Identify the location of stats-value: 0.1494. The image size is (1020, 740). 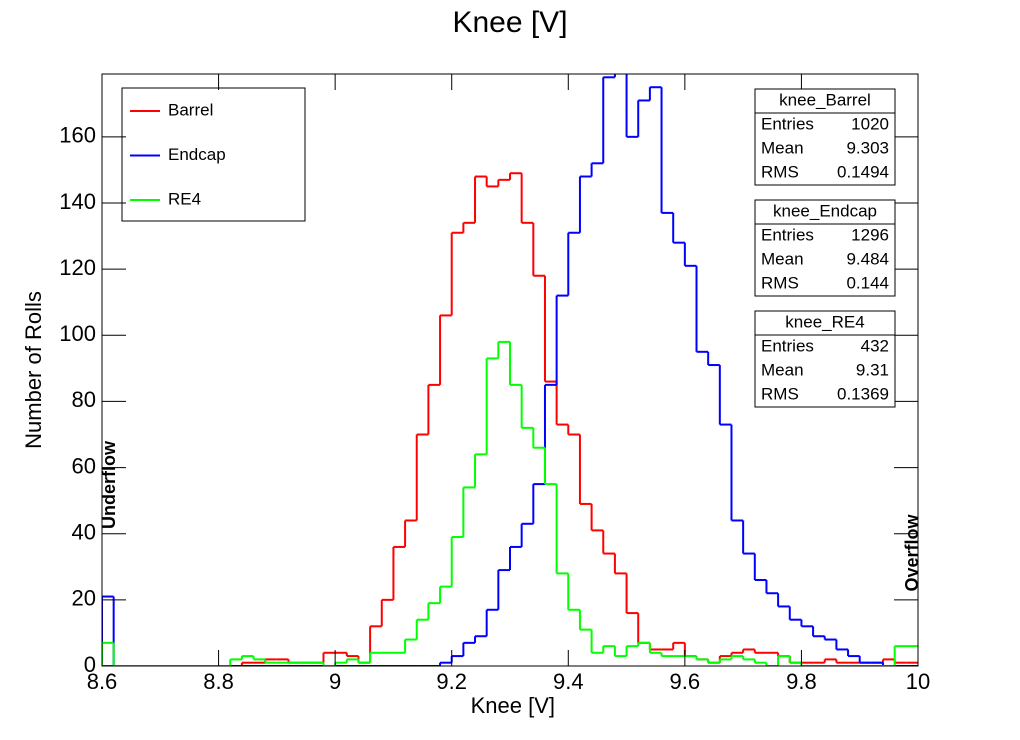
(863, 171).